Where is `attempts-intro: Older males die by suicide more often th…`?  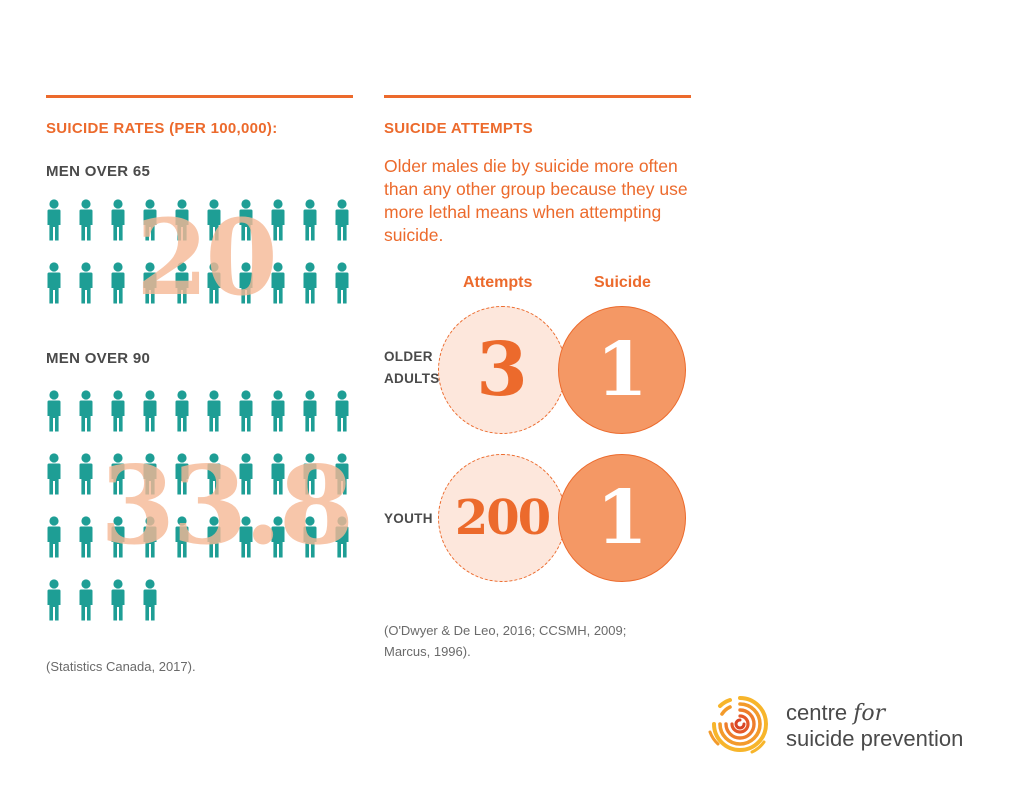
attempts-intro: Older males die by suicide more often th… is located at coordinates (536, 200).